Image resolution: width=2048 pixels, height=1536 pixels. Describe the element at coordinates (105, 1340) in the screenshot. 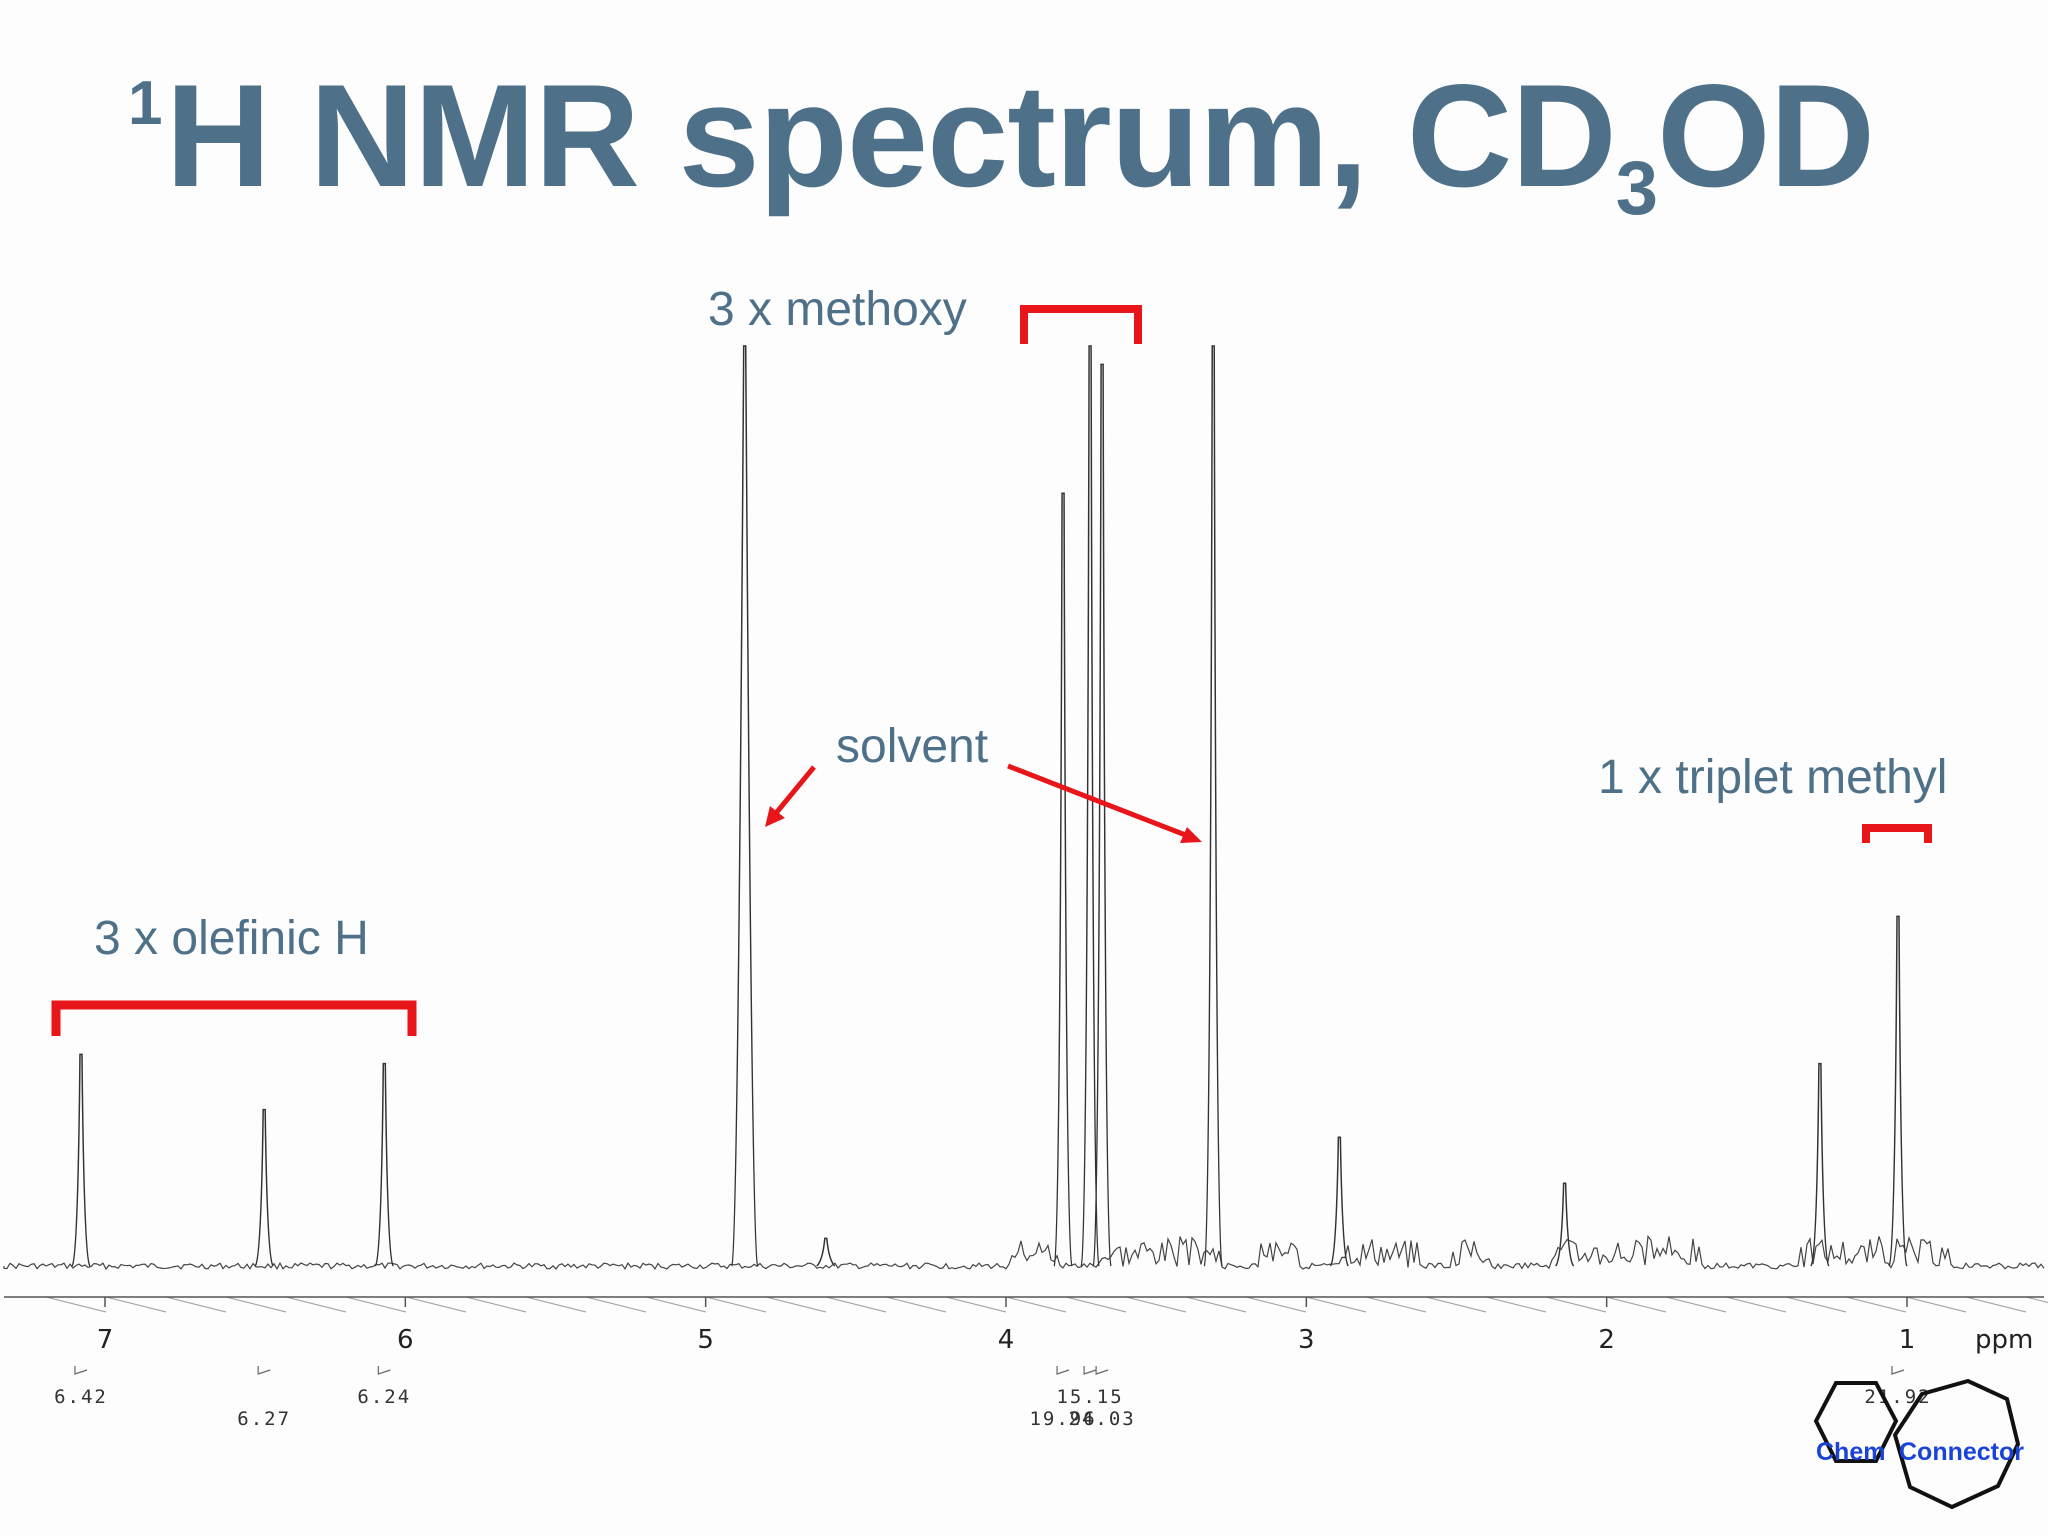

I see `x-tick-label: 7` at that location.